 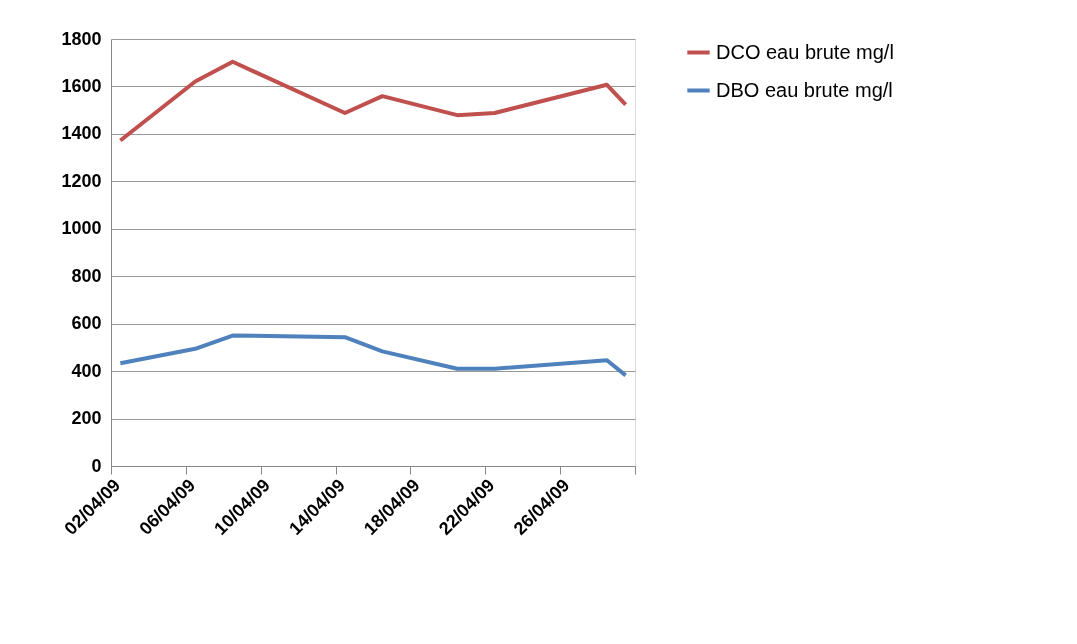 What do you see at coordinates (805, 51) in the screenshot?
I see `legend-label: DCO eau brute mg/l` at bounding box center [805, 51].